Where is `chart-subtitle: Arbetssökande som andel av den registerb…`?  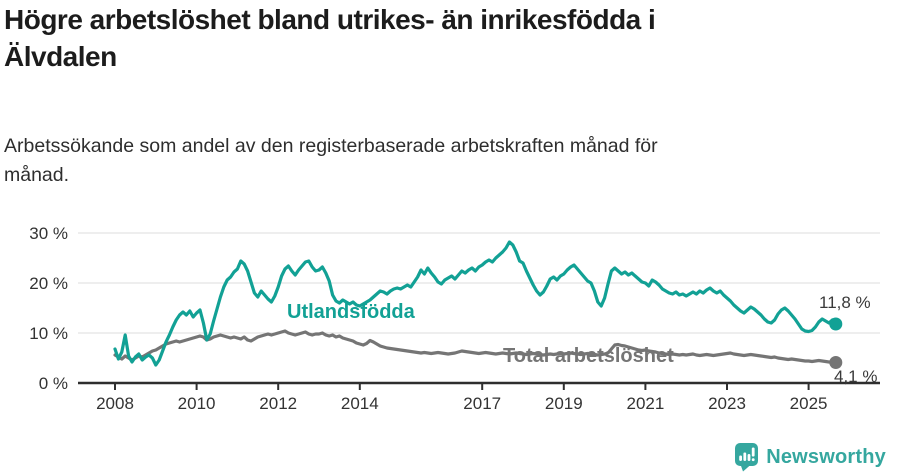
chart-subtitle: Arbetssökande som andel av den registerb… is located at coordinates (450, 161).